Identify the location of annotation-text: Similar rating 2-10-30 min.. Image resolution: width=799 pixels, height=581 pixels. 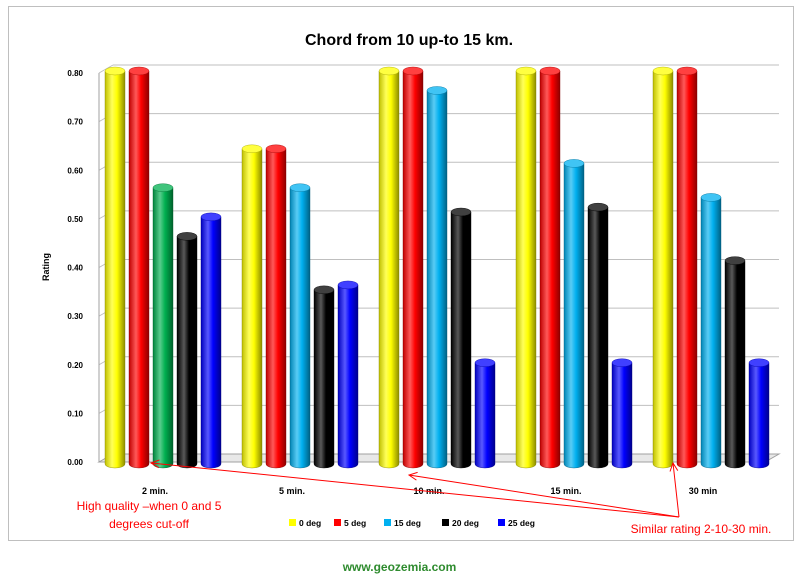
(701, 529).